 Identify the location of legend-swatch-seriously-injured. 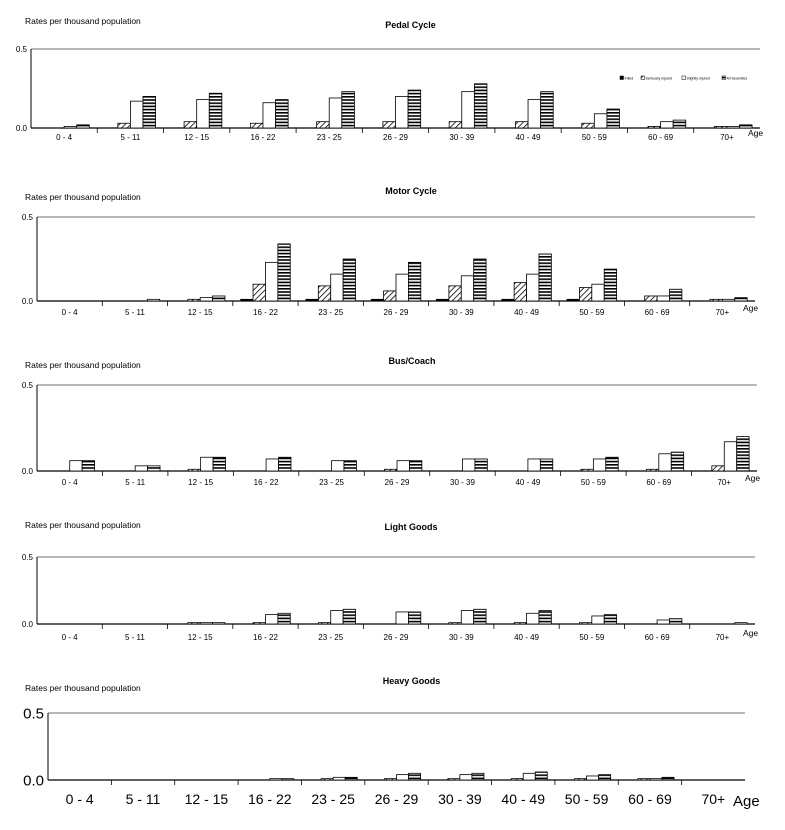
(642, 77).